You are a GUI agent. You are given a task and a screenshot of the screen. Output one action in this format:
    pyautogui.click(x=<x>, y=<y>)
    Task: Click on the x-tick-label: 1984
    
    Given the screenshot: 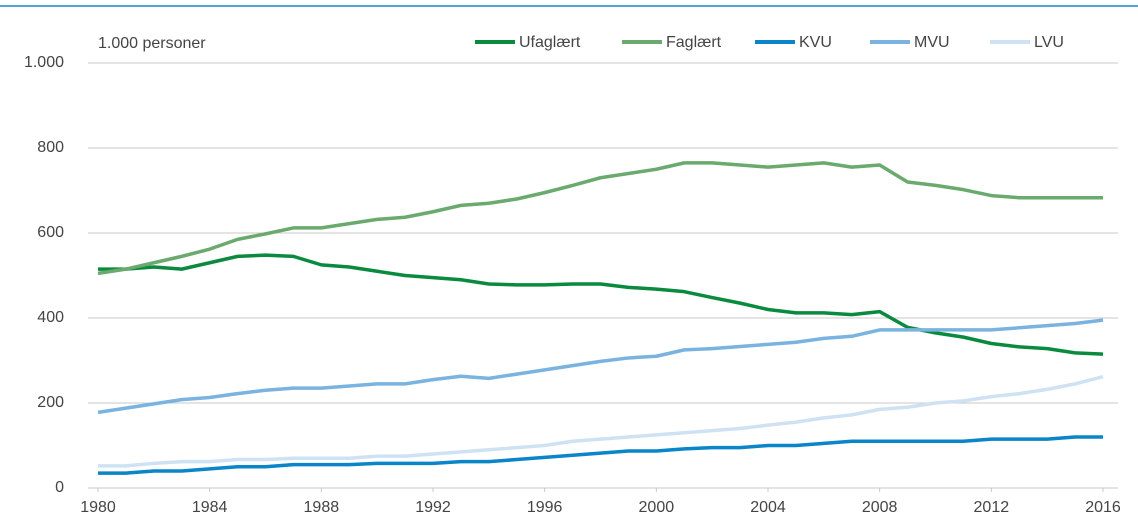 What is the action you would take?
    pyautogui.click(x=210, y=507)
    